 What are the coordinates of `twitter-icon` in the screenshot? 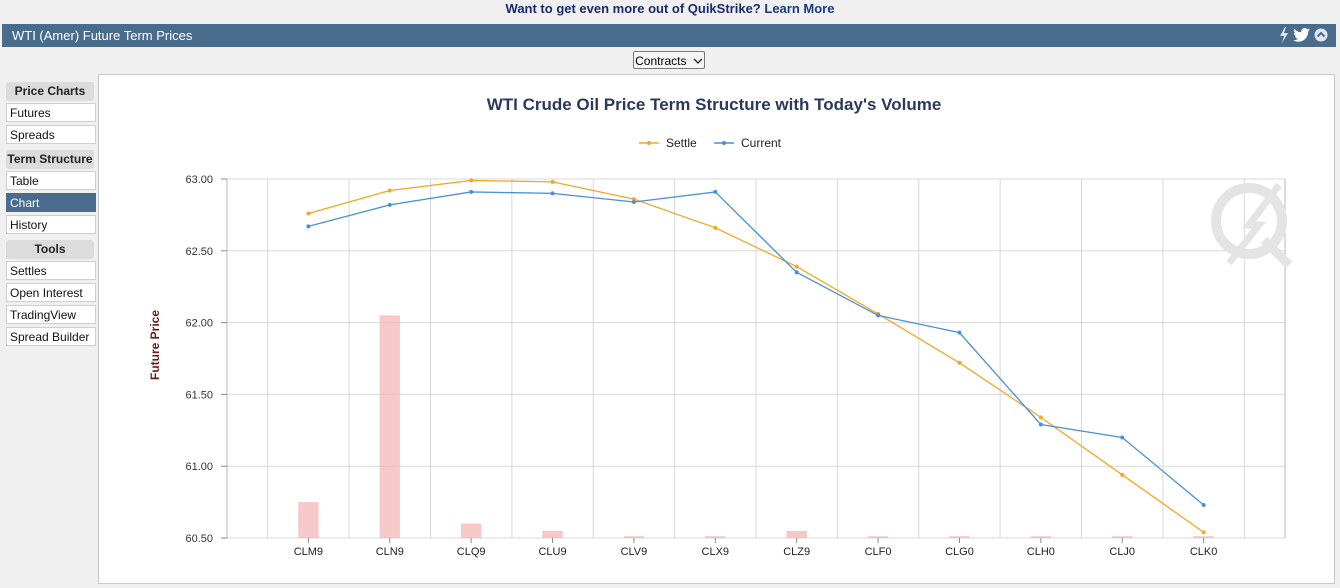 It's located at (1301, 35).